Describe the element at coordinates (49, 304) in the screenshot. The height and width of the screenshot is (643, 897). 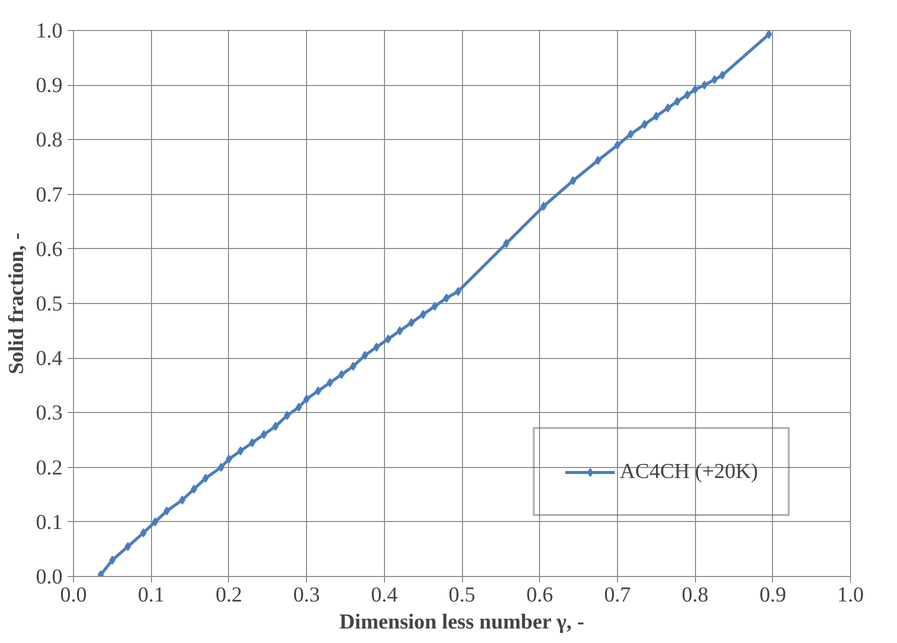
I see `y-tick-label: 0.5` at that location.